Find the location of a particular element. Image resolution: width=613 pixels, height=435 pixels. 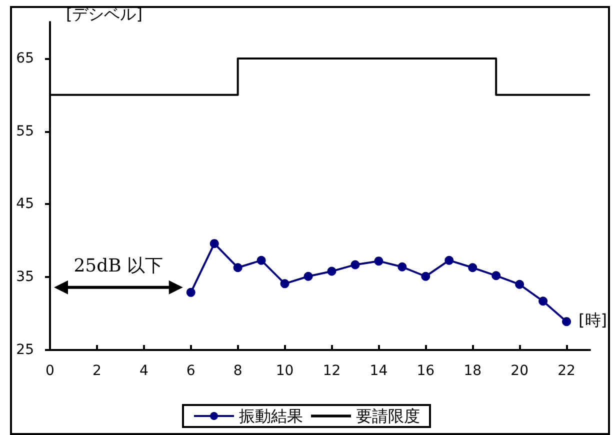

y-tick-label: 45 is located at coordinates (25, 204).